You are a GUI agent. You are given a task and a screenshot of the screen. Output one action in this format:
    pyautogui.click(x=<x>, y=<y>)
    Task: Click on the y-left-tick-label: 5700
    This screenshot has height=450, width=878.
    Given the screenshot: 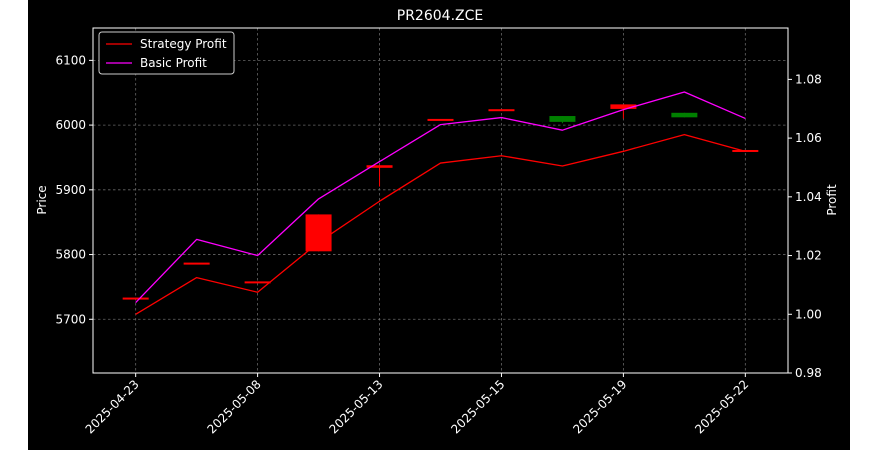 What is the action you would take?
    pyautogui.click(x=70, y=319)
    